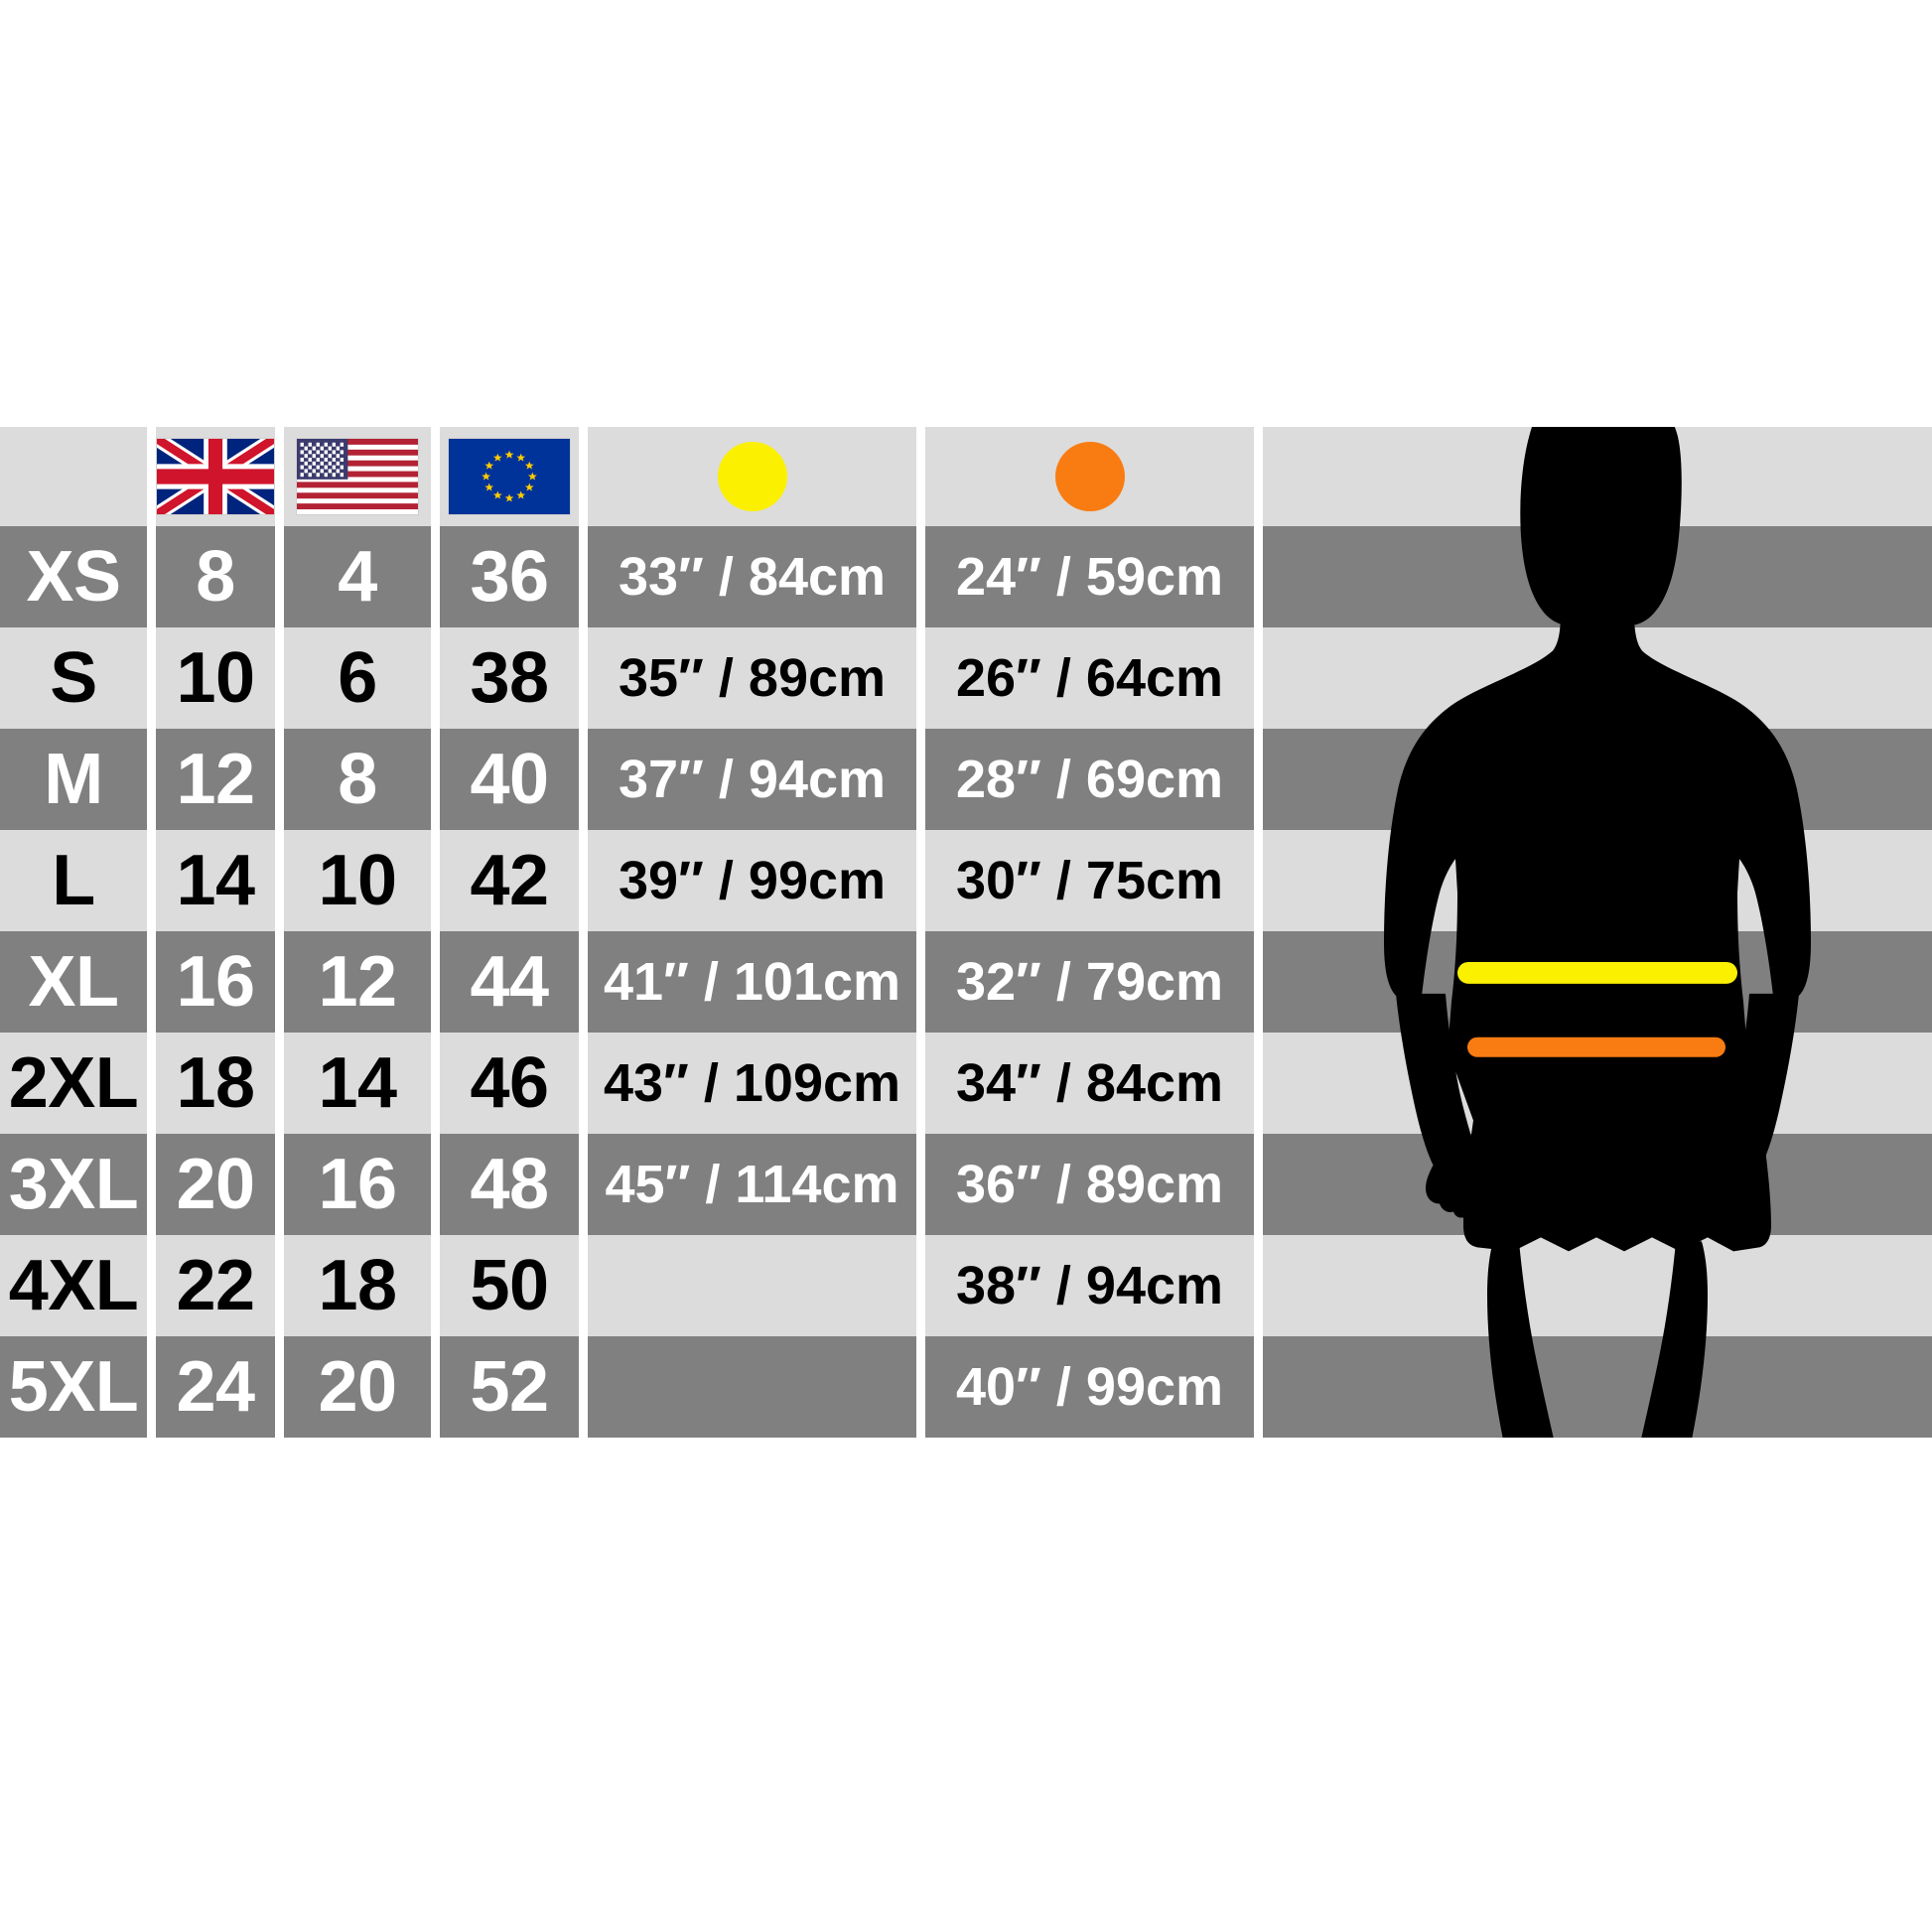  I want to click on cell-text-us: 12, so click(357, 982).